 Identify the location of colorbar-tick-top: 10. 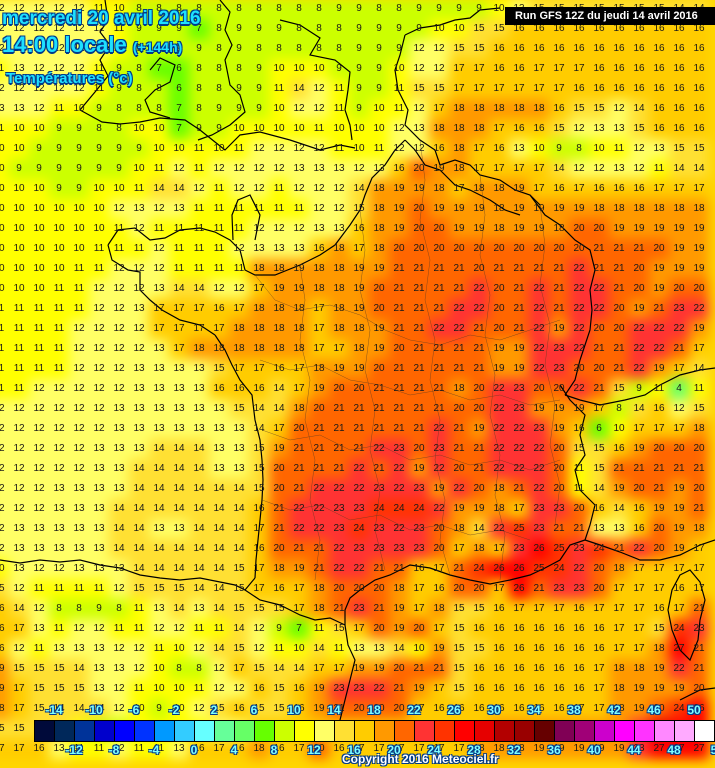
(294, 710).